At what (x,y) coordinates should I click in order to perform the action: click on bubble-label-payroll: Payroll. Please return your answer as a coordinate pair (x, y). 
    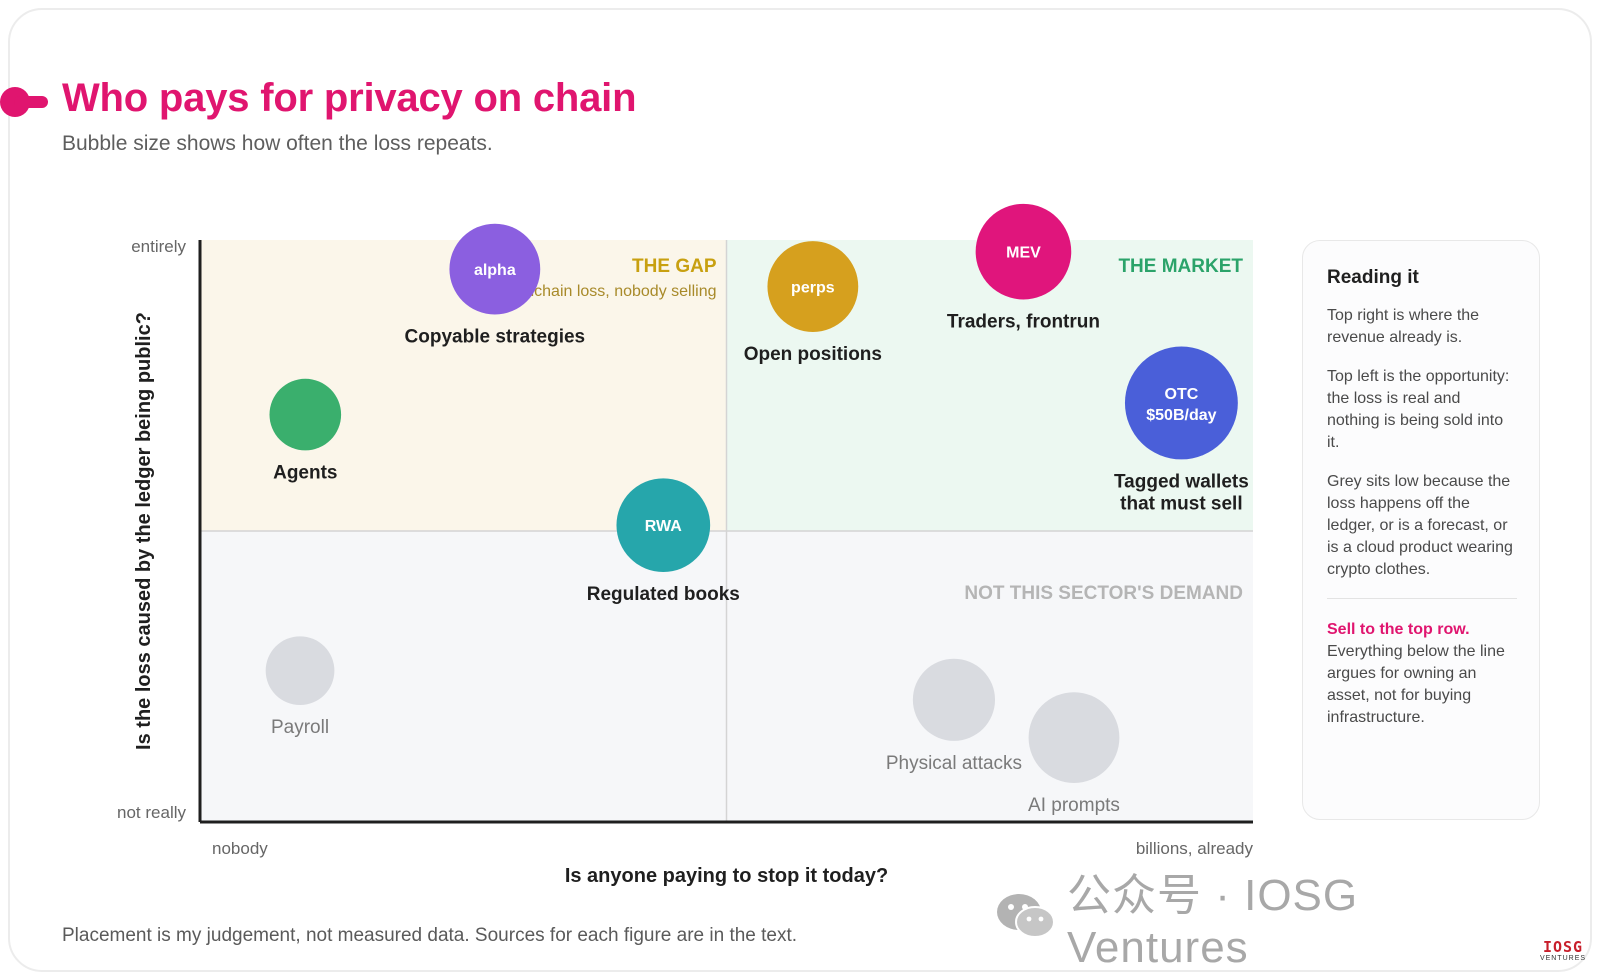
    Looking at the image, I should click on (300, 727).